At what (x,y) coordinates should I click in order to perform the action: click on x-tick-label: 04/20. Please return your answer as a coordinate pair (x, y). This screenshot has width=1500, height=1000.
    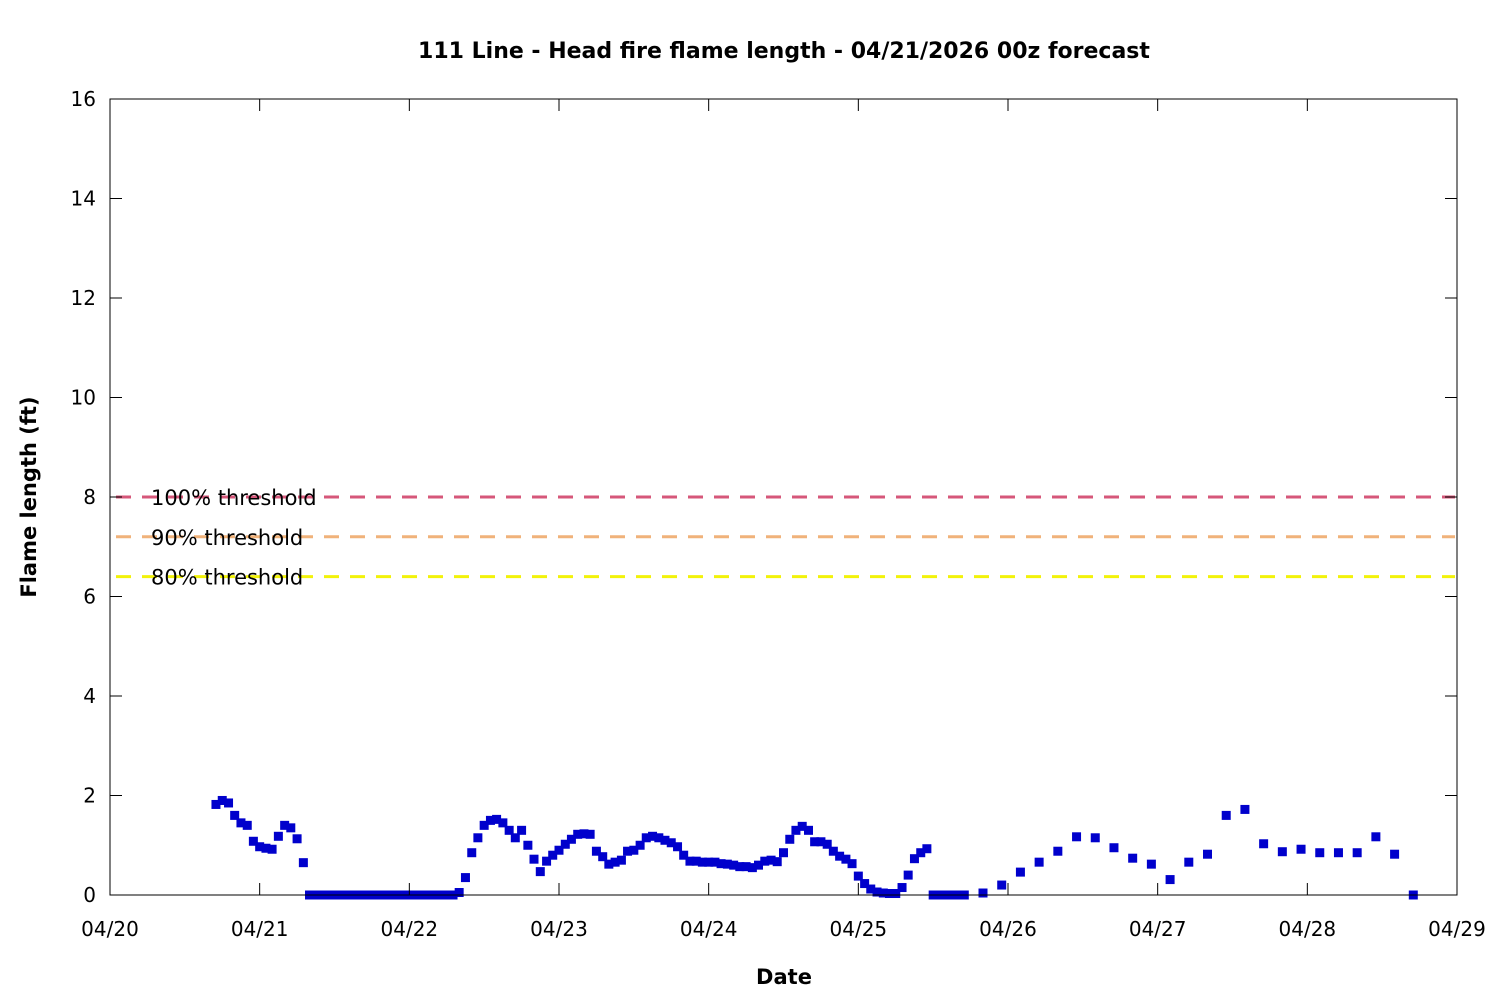
    Looking at the image, I should click on (110, 929).